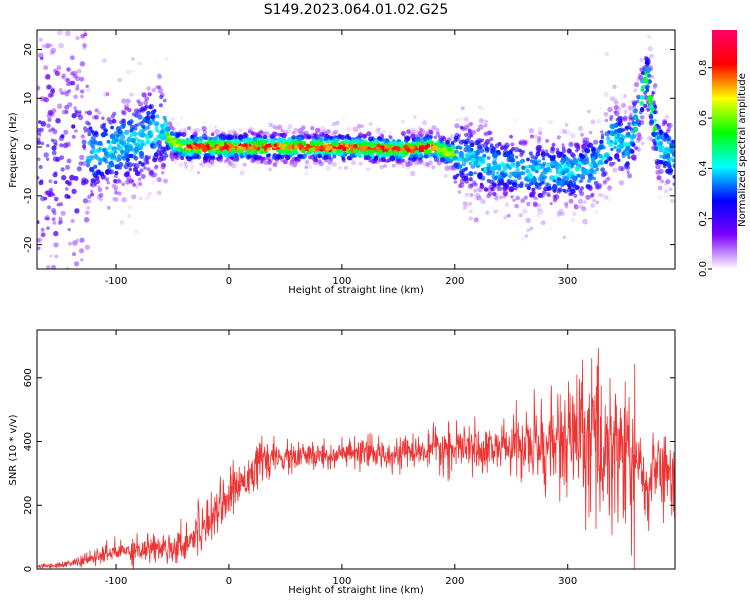 Image resolution: width=750 pixels, height=600 pixels. Describe the element at coordinates (229, 581) in the screenshot. I see `snr-x-tick-label: 0` at that location.